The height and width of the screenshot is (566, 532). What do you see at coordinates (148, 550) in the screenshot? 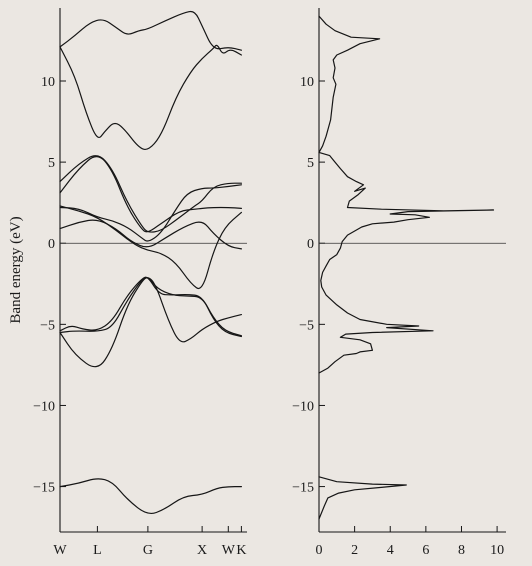
I see `band-x-tick-label: G` at bounding box center [148, 550].